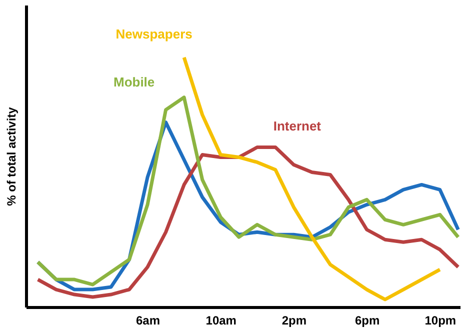 The width and height of the screenshot is (465, 331). What do you see at coordinates (148, 321) in the screenshot?
I see `x-tick-label: 6am` at bounding box center [148, 321].